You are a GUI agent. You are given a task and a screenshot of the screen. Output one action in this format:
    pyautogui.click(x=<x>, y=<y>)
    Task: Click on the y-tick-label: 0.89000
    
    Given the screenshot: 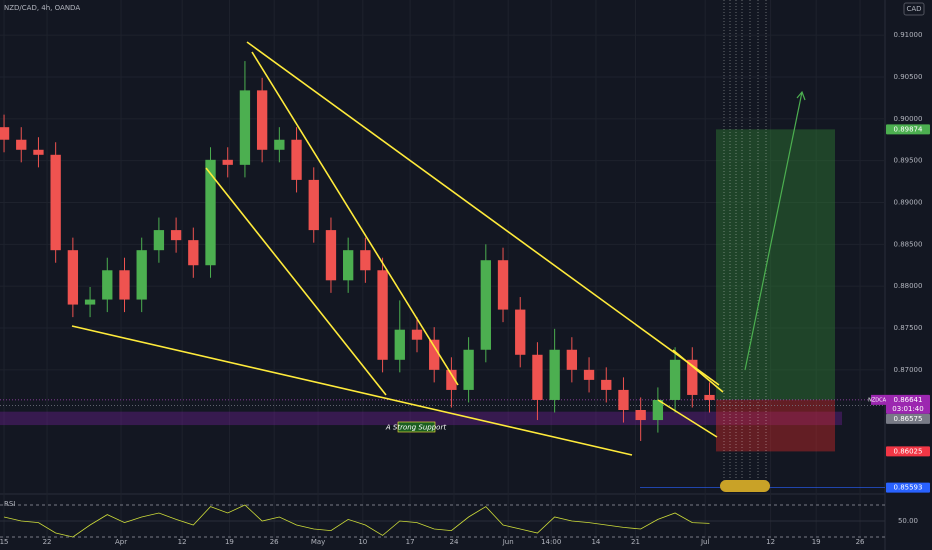 What is the action you would take?
    pyautogui.click(x=908, y=202)
    